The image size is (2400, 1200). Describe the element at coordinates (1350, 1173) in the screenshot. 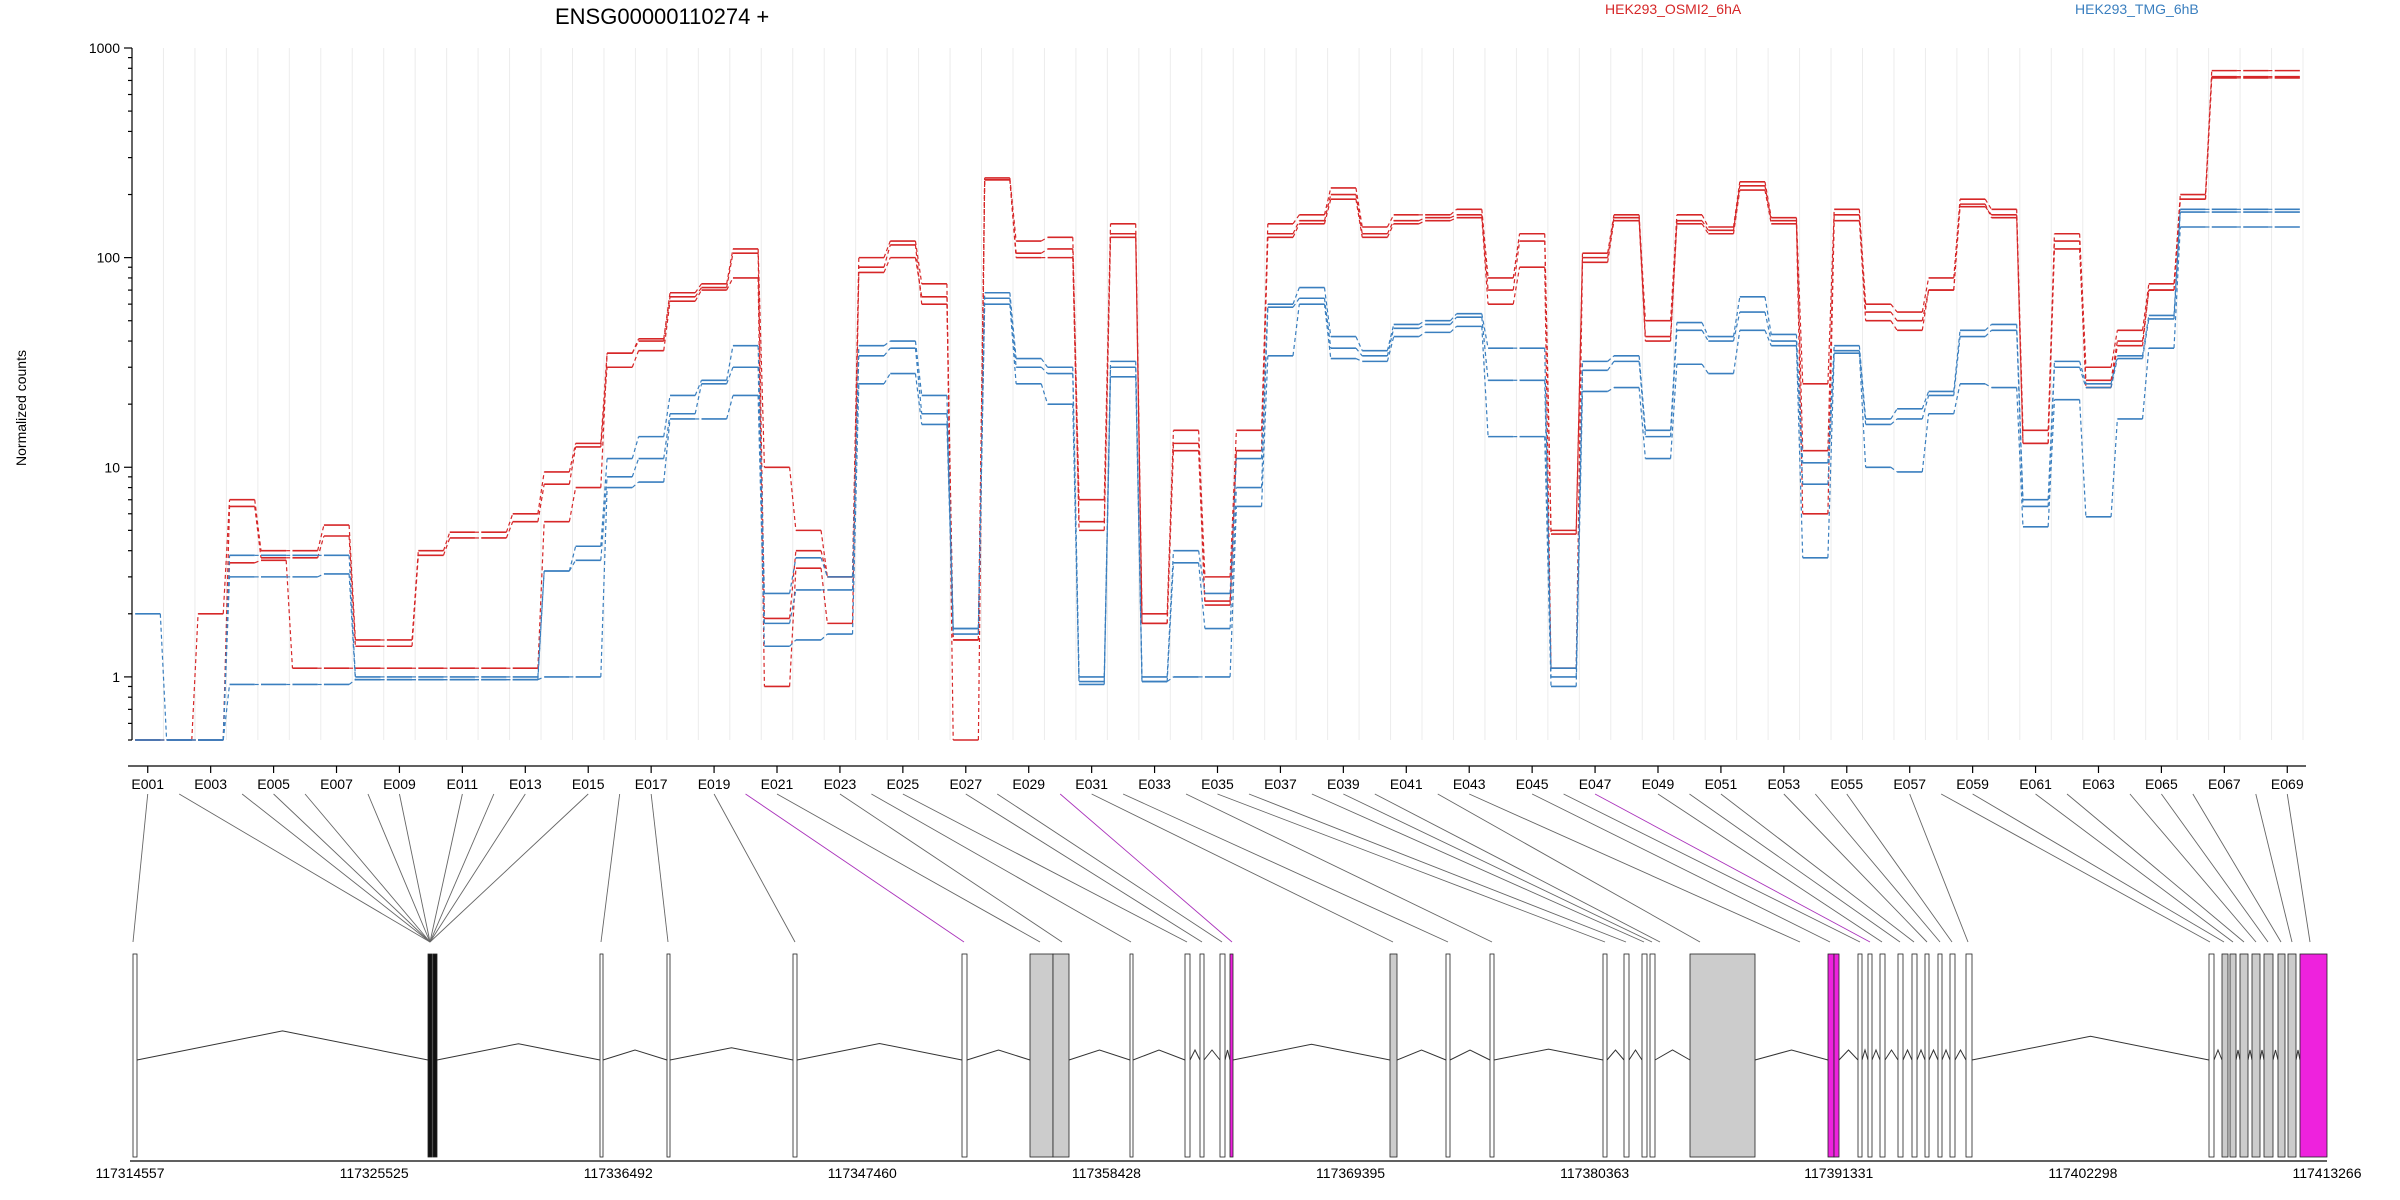

I see `genome-tick-label: 117369395` at that location.